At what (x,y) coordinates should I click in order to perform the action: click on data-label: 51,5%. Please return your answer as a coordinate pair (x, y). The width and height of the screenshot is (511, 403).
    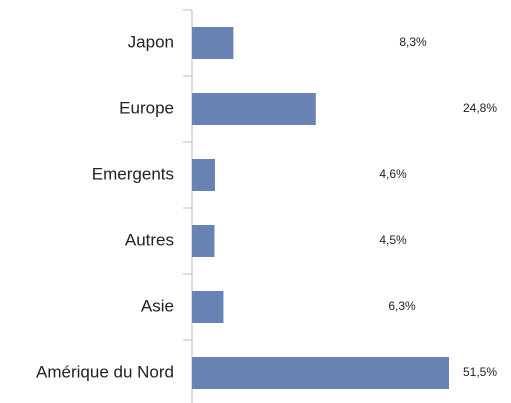
    Looking at the image, I should click on (480, 372).